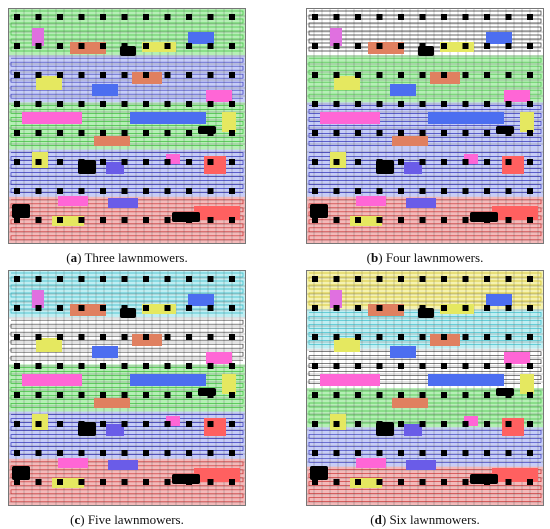 The width and height of the screenshot is (550, 529). I want to click on caption-d-letter: d, so click(378, 519).